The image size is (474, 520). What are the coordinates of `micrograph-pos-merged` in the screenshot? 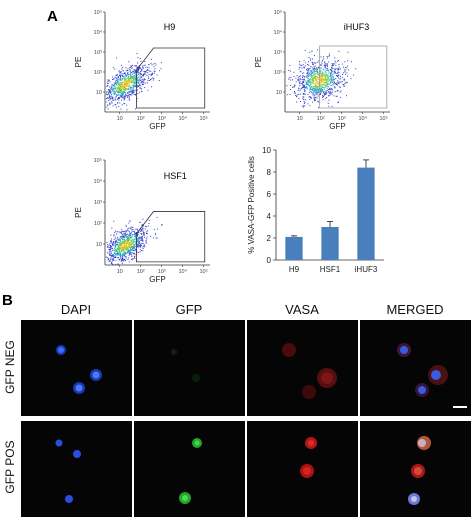 It's located at (415, 469).